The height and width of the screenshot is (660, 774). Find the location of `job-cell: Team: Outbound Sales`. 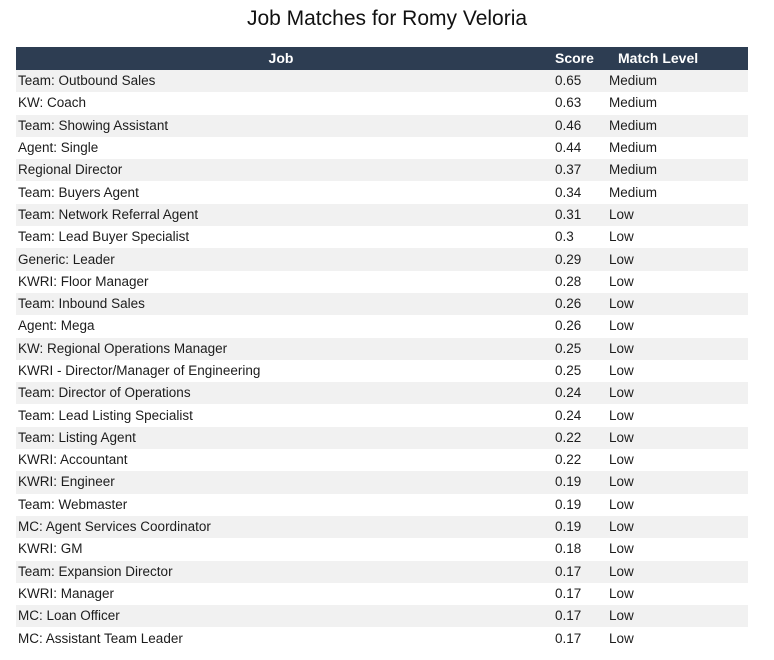

job-cell: Team: Outbound Sales is located at coordinates (281, 81).